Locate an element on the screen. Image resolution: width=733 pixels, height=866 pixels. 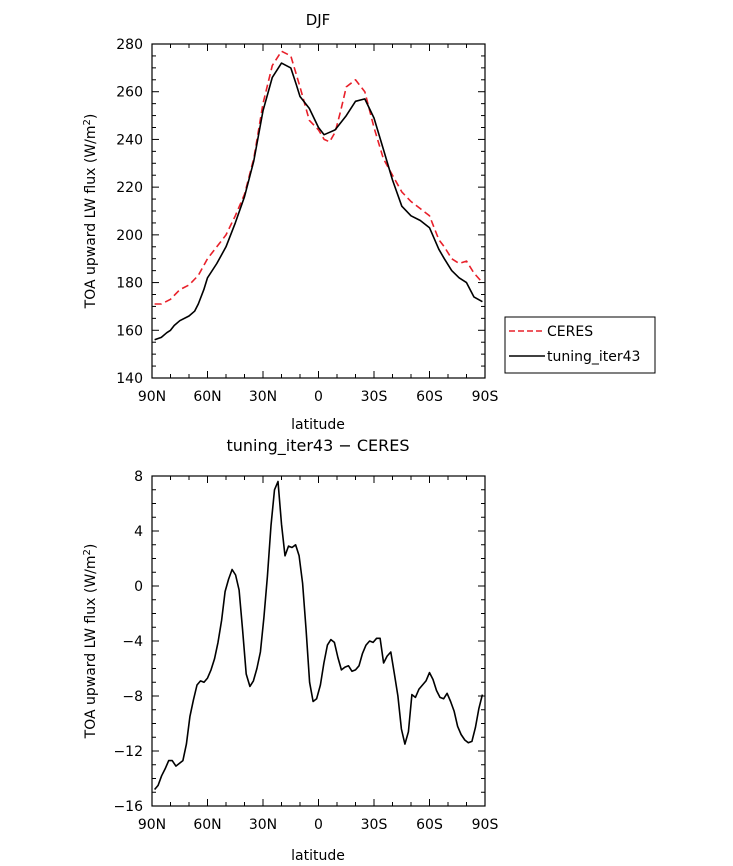
chart-title-top: DJF is located at coordinates (318, 20).